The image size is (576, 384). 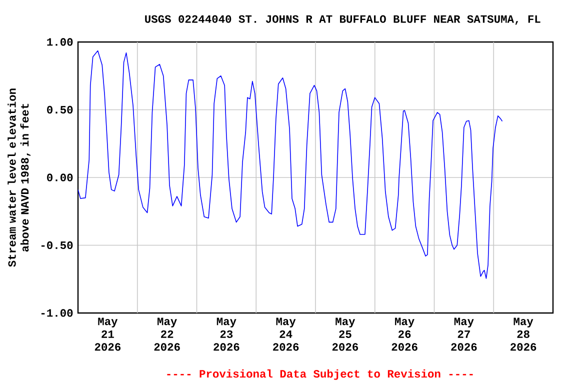 I want to click on y-tick-label: 1.00, so click(x=60, y=42).